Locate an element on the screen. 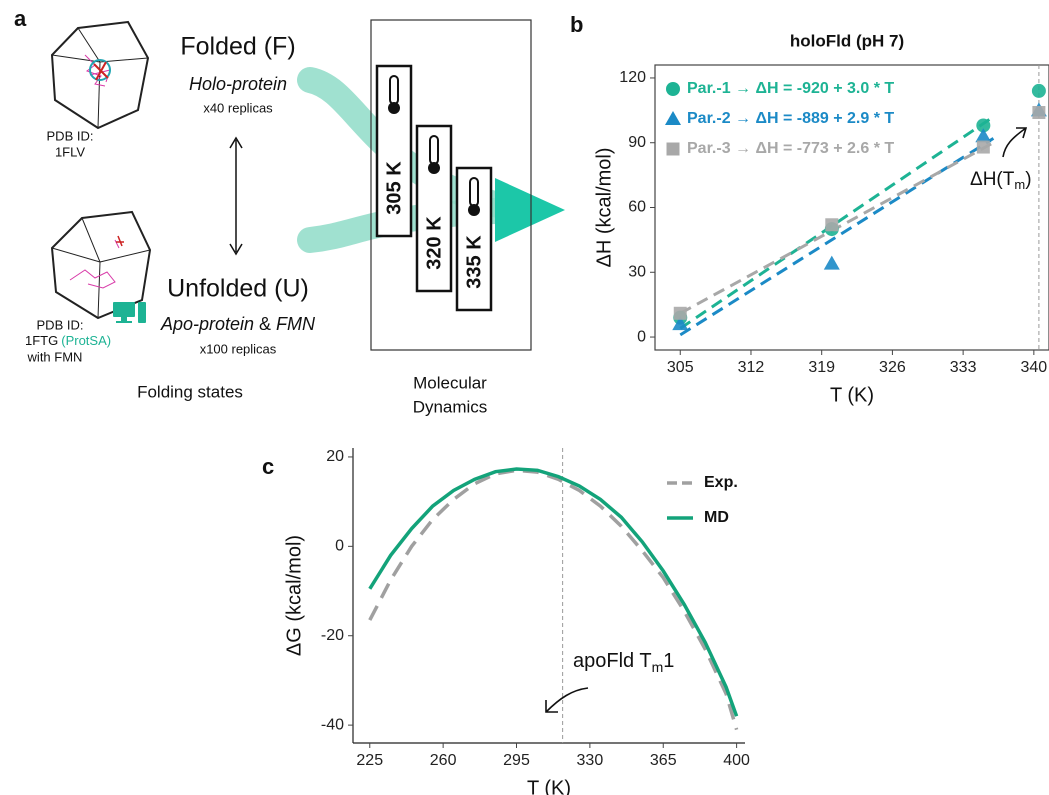 Image resolution: width=1049 pixels, height=795 pixels. subtitle-part: & is located at coordinates (265, 324).